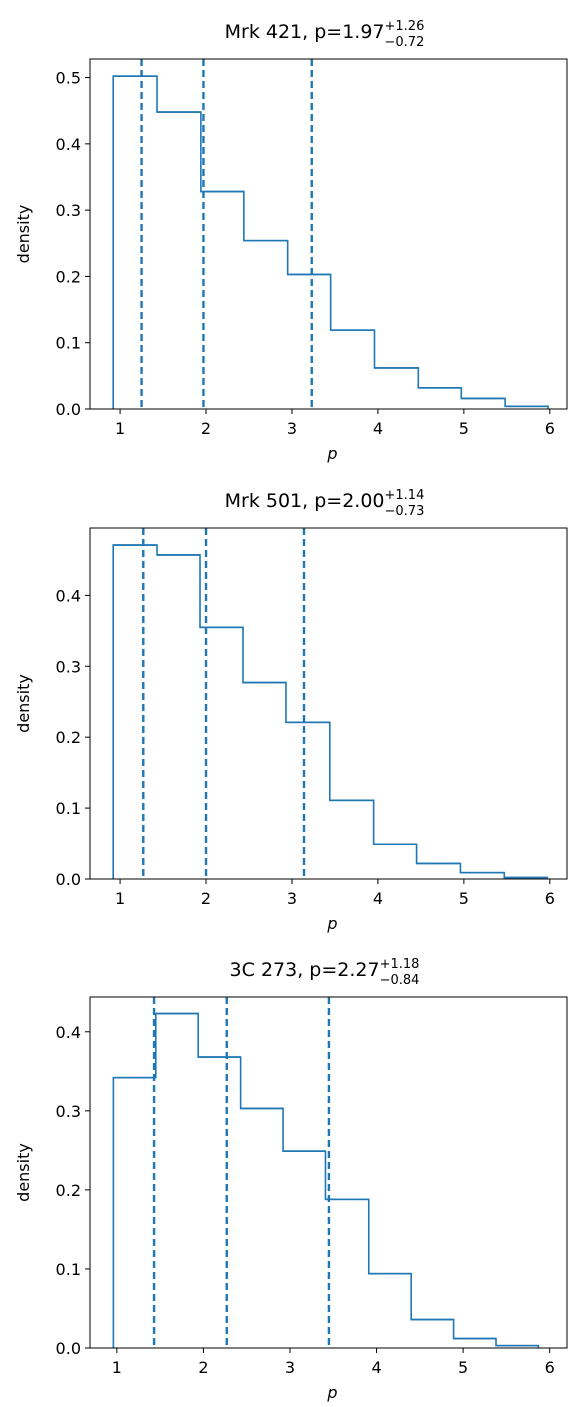 The width and height of the screenshot is (568, 1407). I want to click on title-prefix: Mrk 421, p=, so click(284, 32).